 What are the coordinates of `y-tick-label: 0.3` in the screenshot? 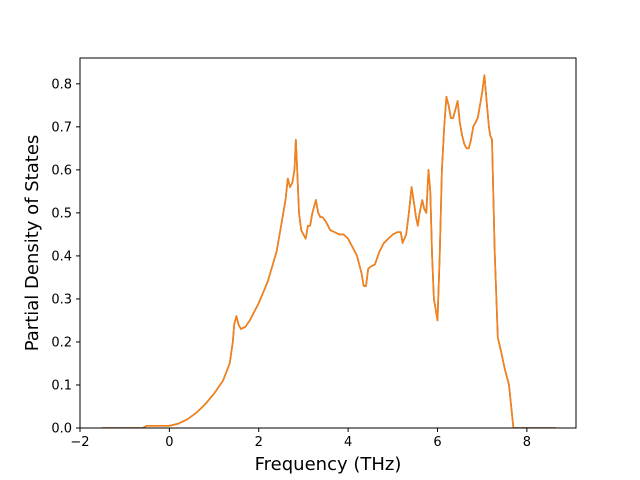 It's located at (61, 299).